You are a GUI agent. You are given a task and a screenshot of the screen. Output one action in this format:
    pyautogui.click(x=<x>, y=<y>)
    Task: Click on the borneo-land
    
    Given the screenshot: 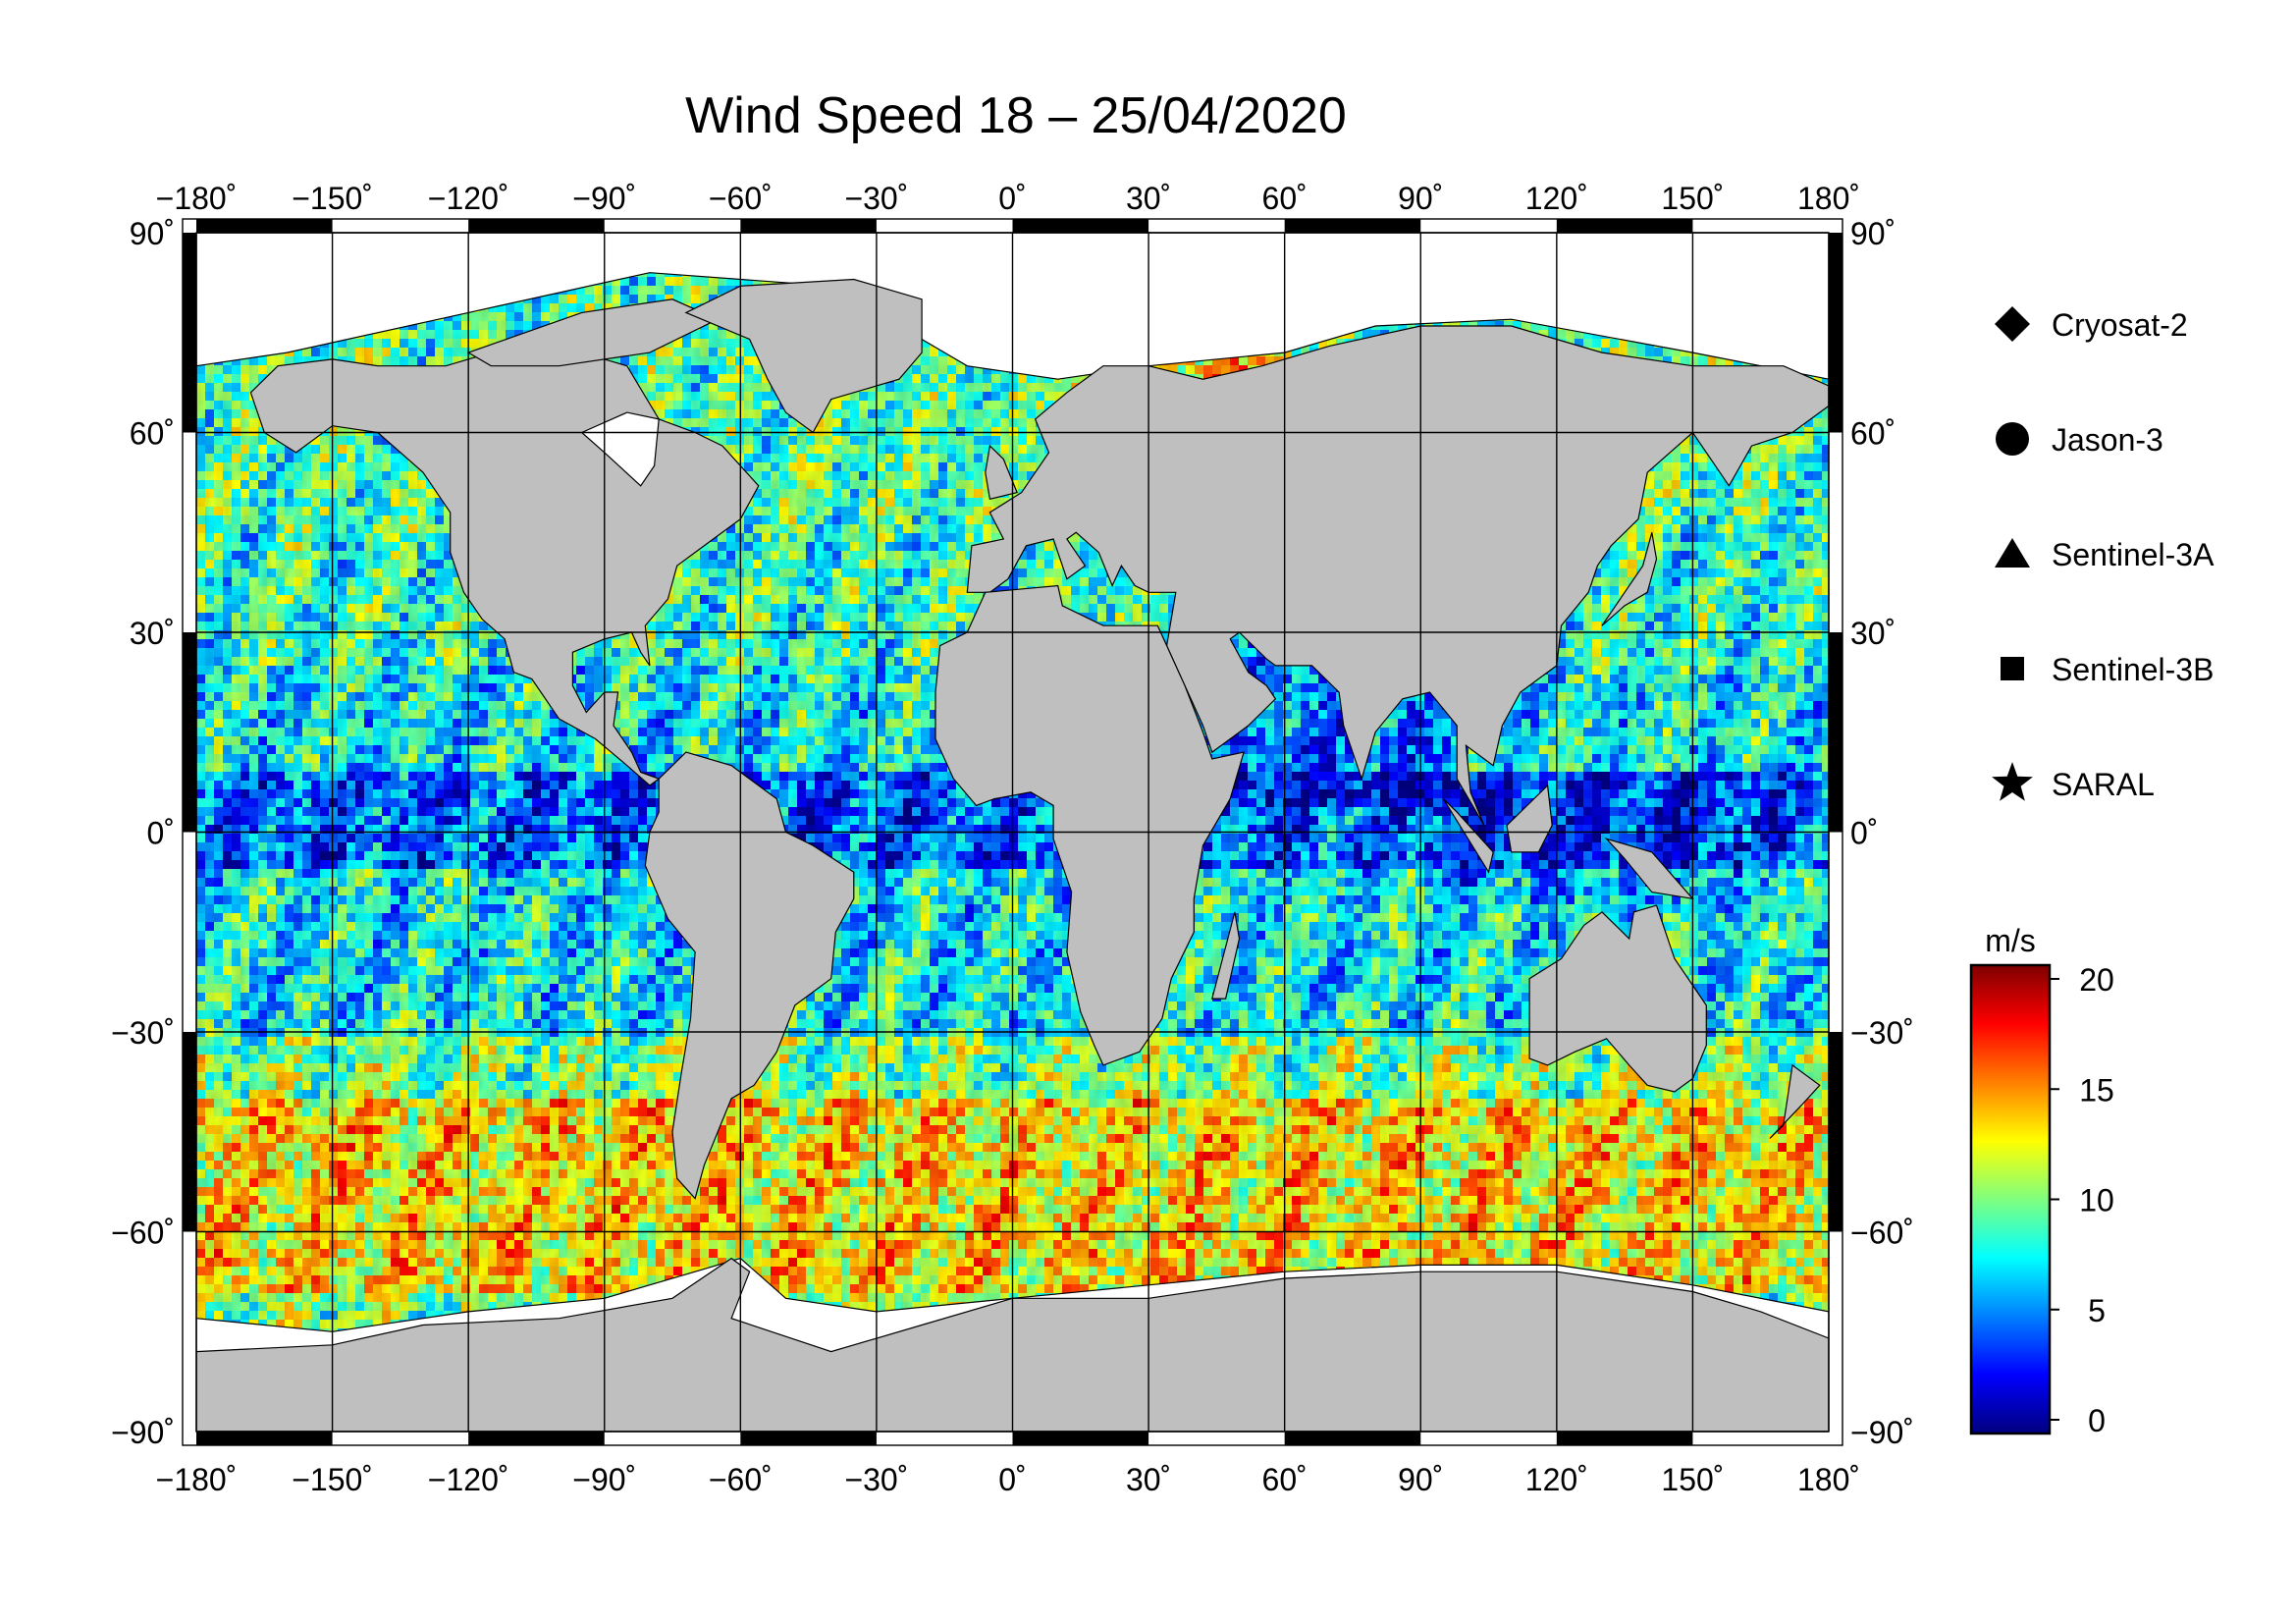 What is the action you would take?
    pyautogui.click(x=1529, y=818)
    